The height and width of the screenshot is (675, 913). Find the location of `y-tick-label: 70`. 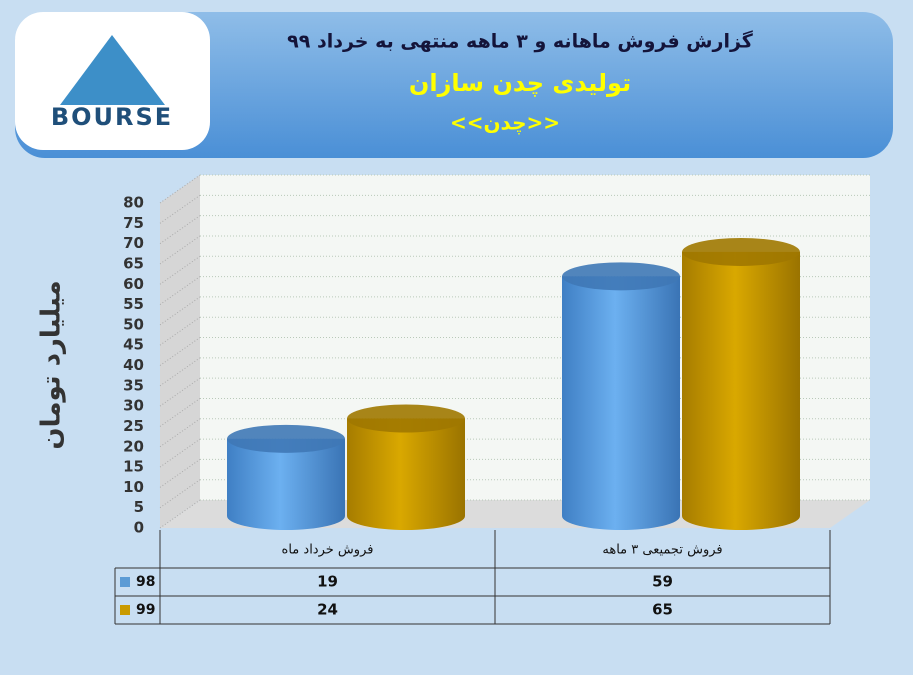

y-tick-label: 70 is located at coordinates (133, 243).